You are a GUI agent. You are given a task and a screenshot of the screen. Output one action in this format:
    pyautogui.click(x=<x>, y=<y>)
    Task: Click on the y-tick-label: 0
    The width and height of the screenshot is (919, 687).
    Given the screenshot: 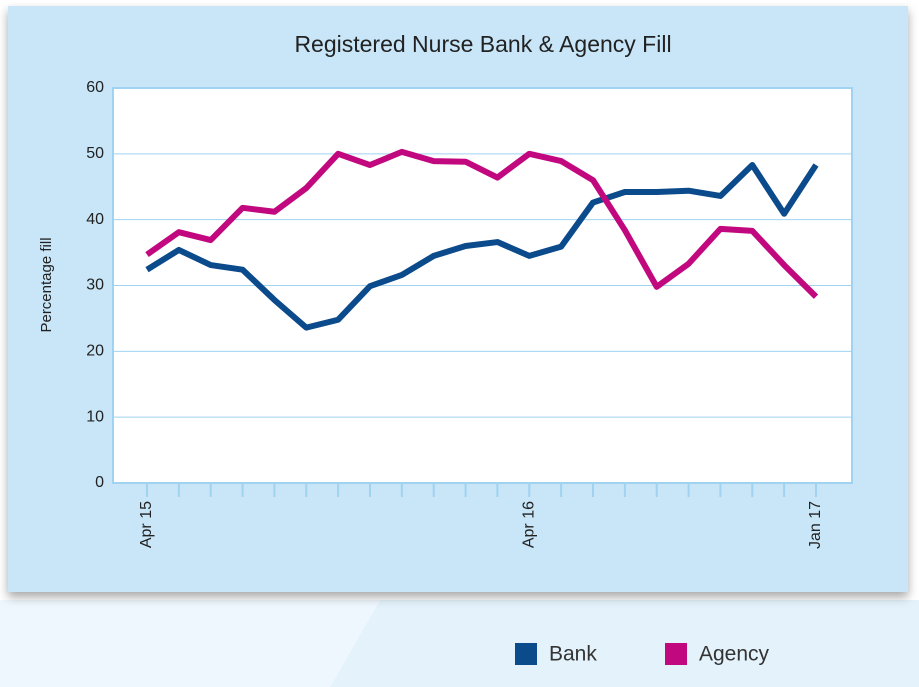 What is the action you would take?
    pyautogui.click(x=99, y=482)
    